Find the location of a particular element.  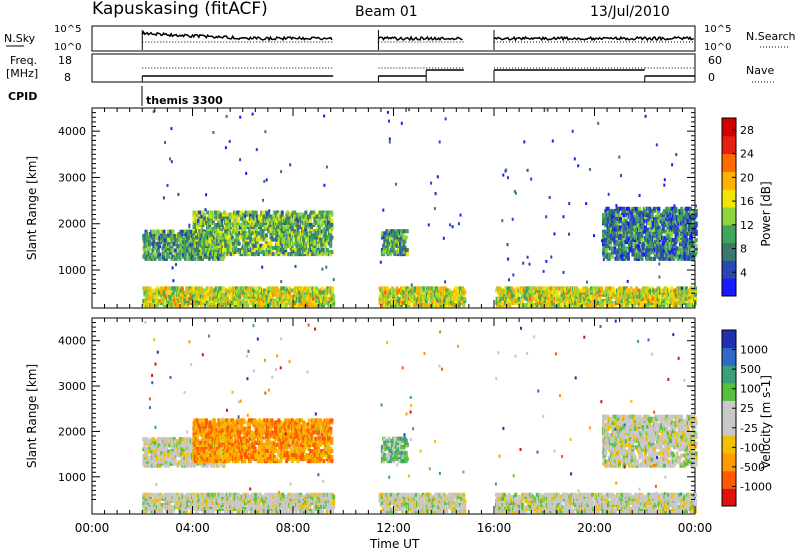

nsky-label: N.Sky is located at coordinates (20, 38).